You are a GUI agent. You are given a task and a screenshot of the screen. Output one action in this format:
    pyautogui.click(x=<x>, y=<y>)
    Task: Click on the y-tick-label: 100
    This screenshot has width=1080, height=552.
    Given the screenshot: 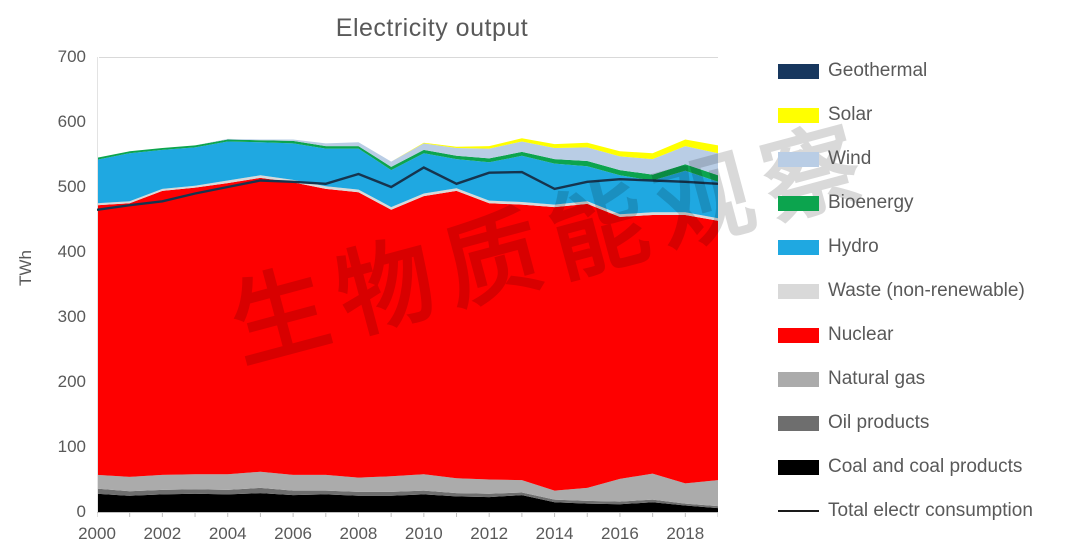 What is the action you would take?
    pyautogui.click(x=71, y=446)
    